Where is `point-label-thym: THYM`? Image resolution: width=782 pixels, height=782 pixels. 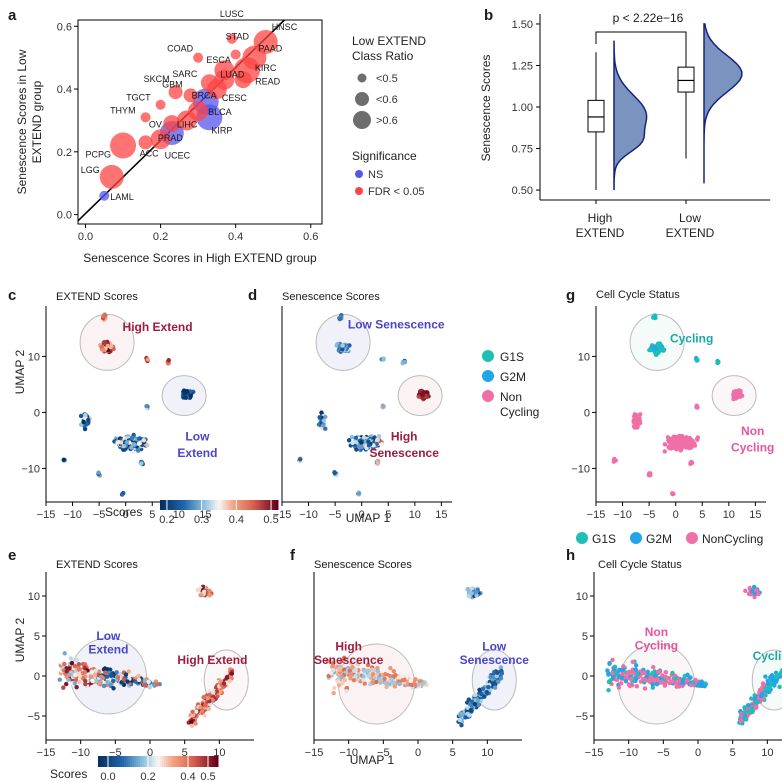 point-label-thym: THYM is located at coordinates (123, 110).